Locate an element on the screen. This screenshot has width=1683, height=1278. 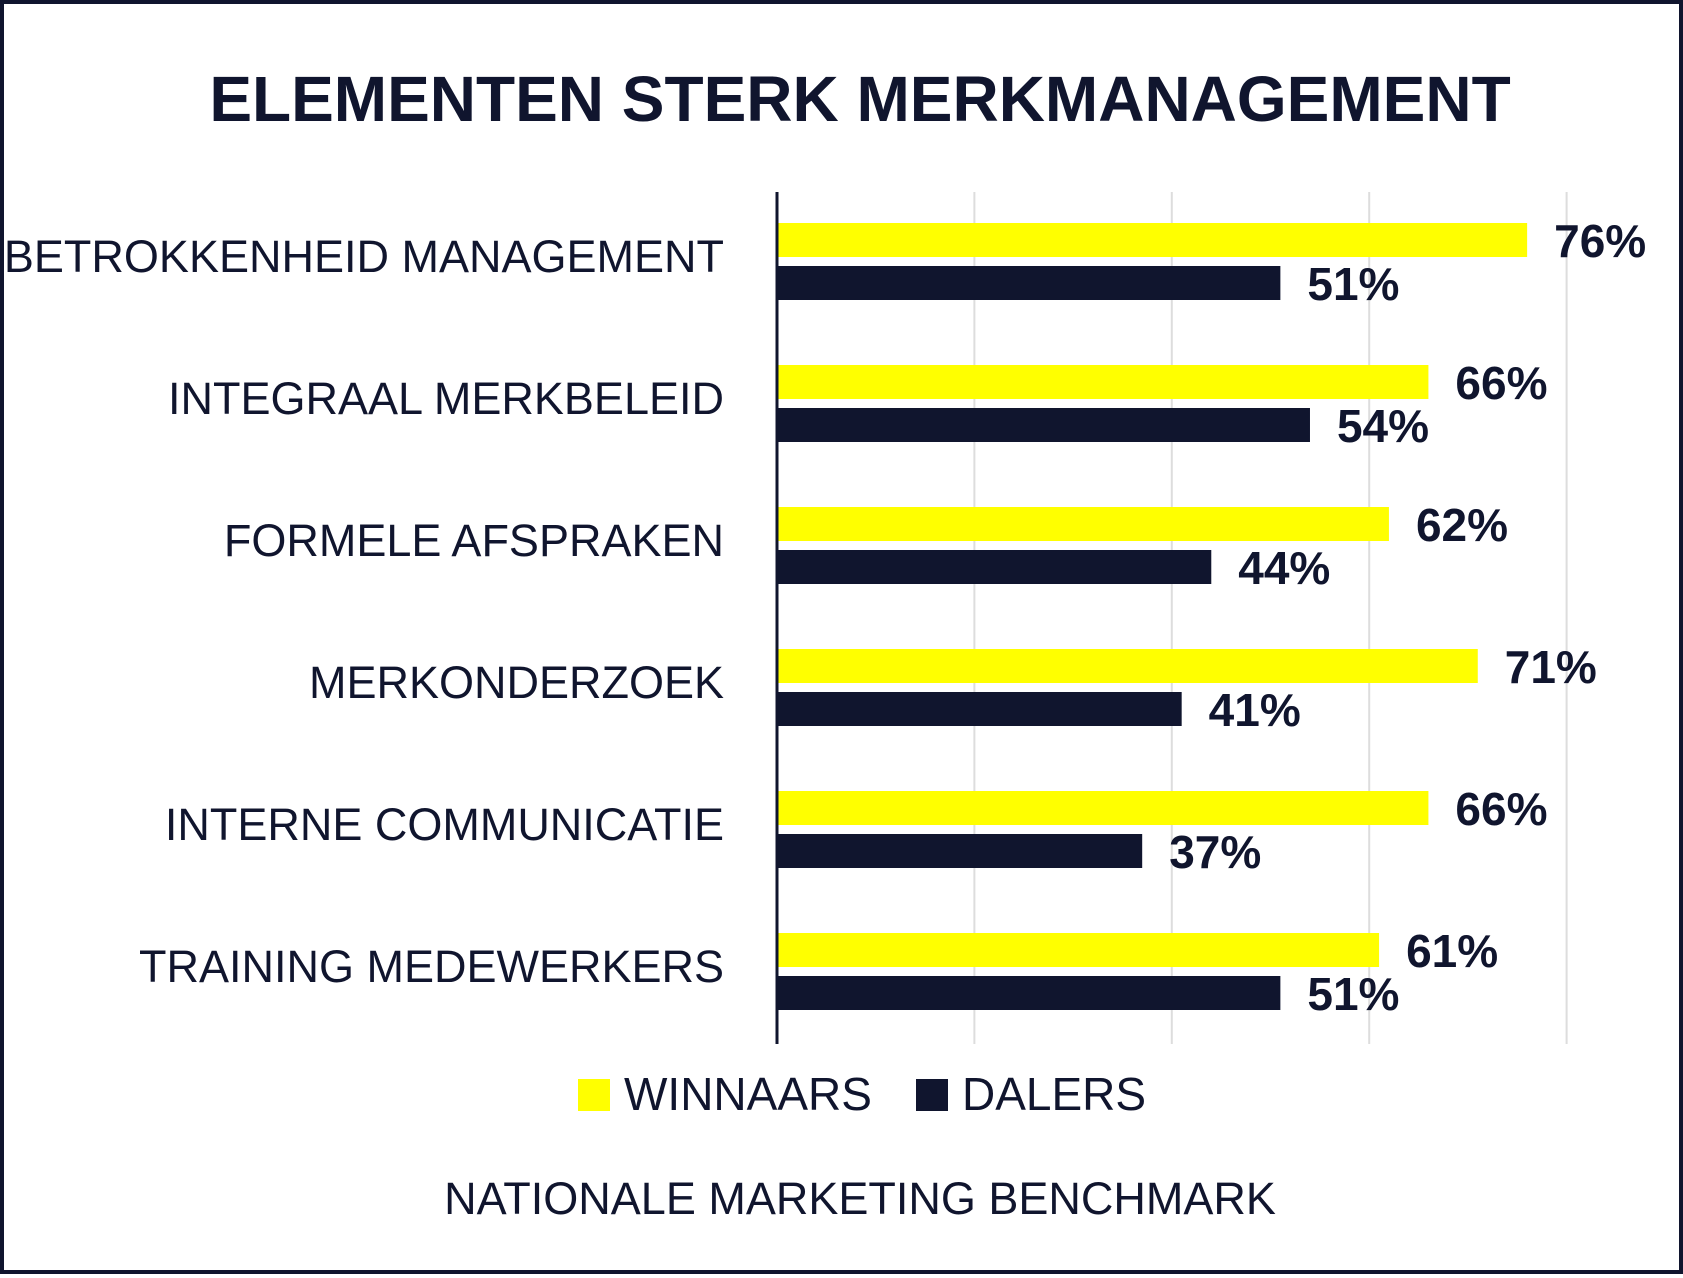
legend-label-dalers: DALERS is located at coordinates (1054, 1094).